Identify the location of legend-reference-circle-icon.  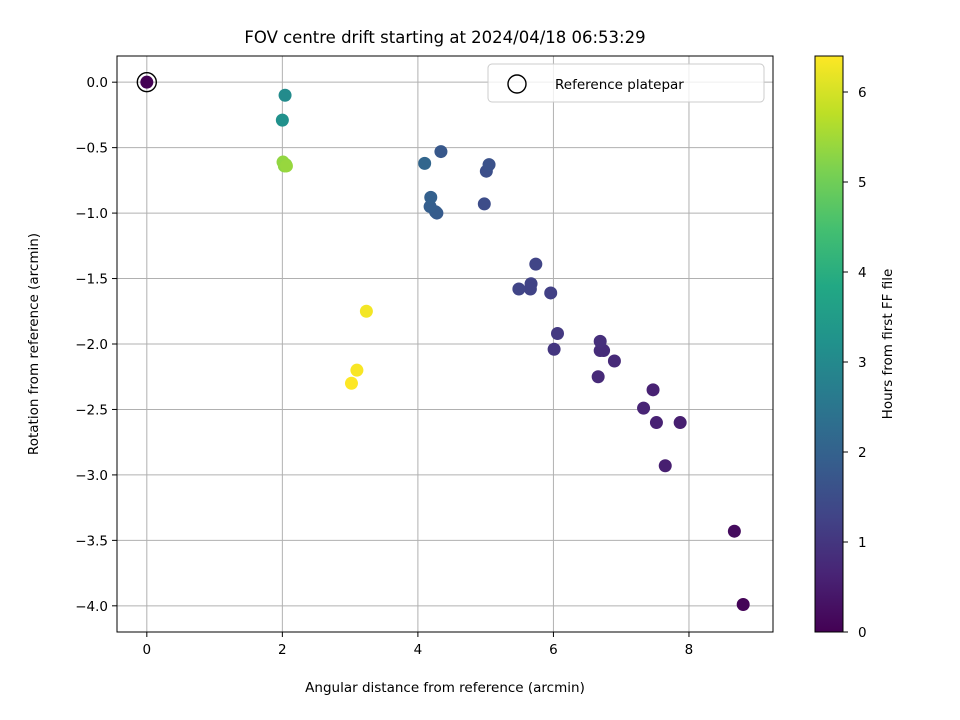
(517, 84).